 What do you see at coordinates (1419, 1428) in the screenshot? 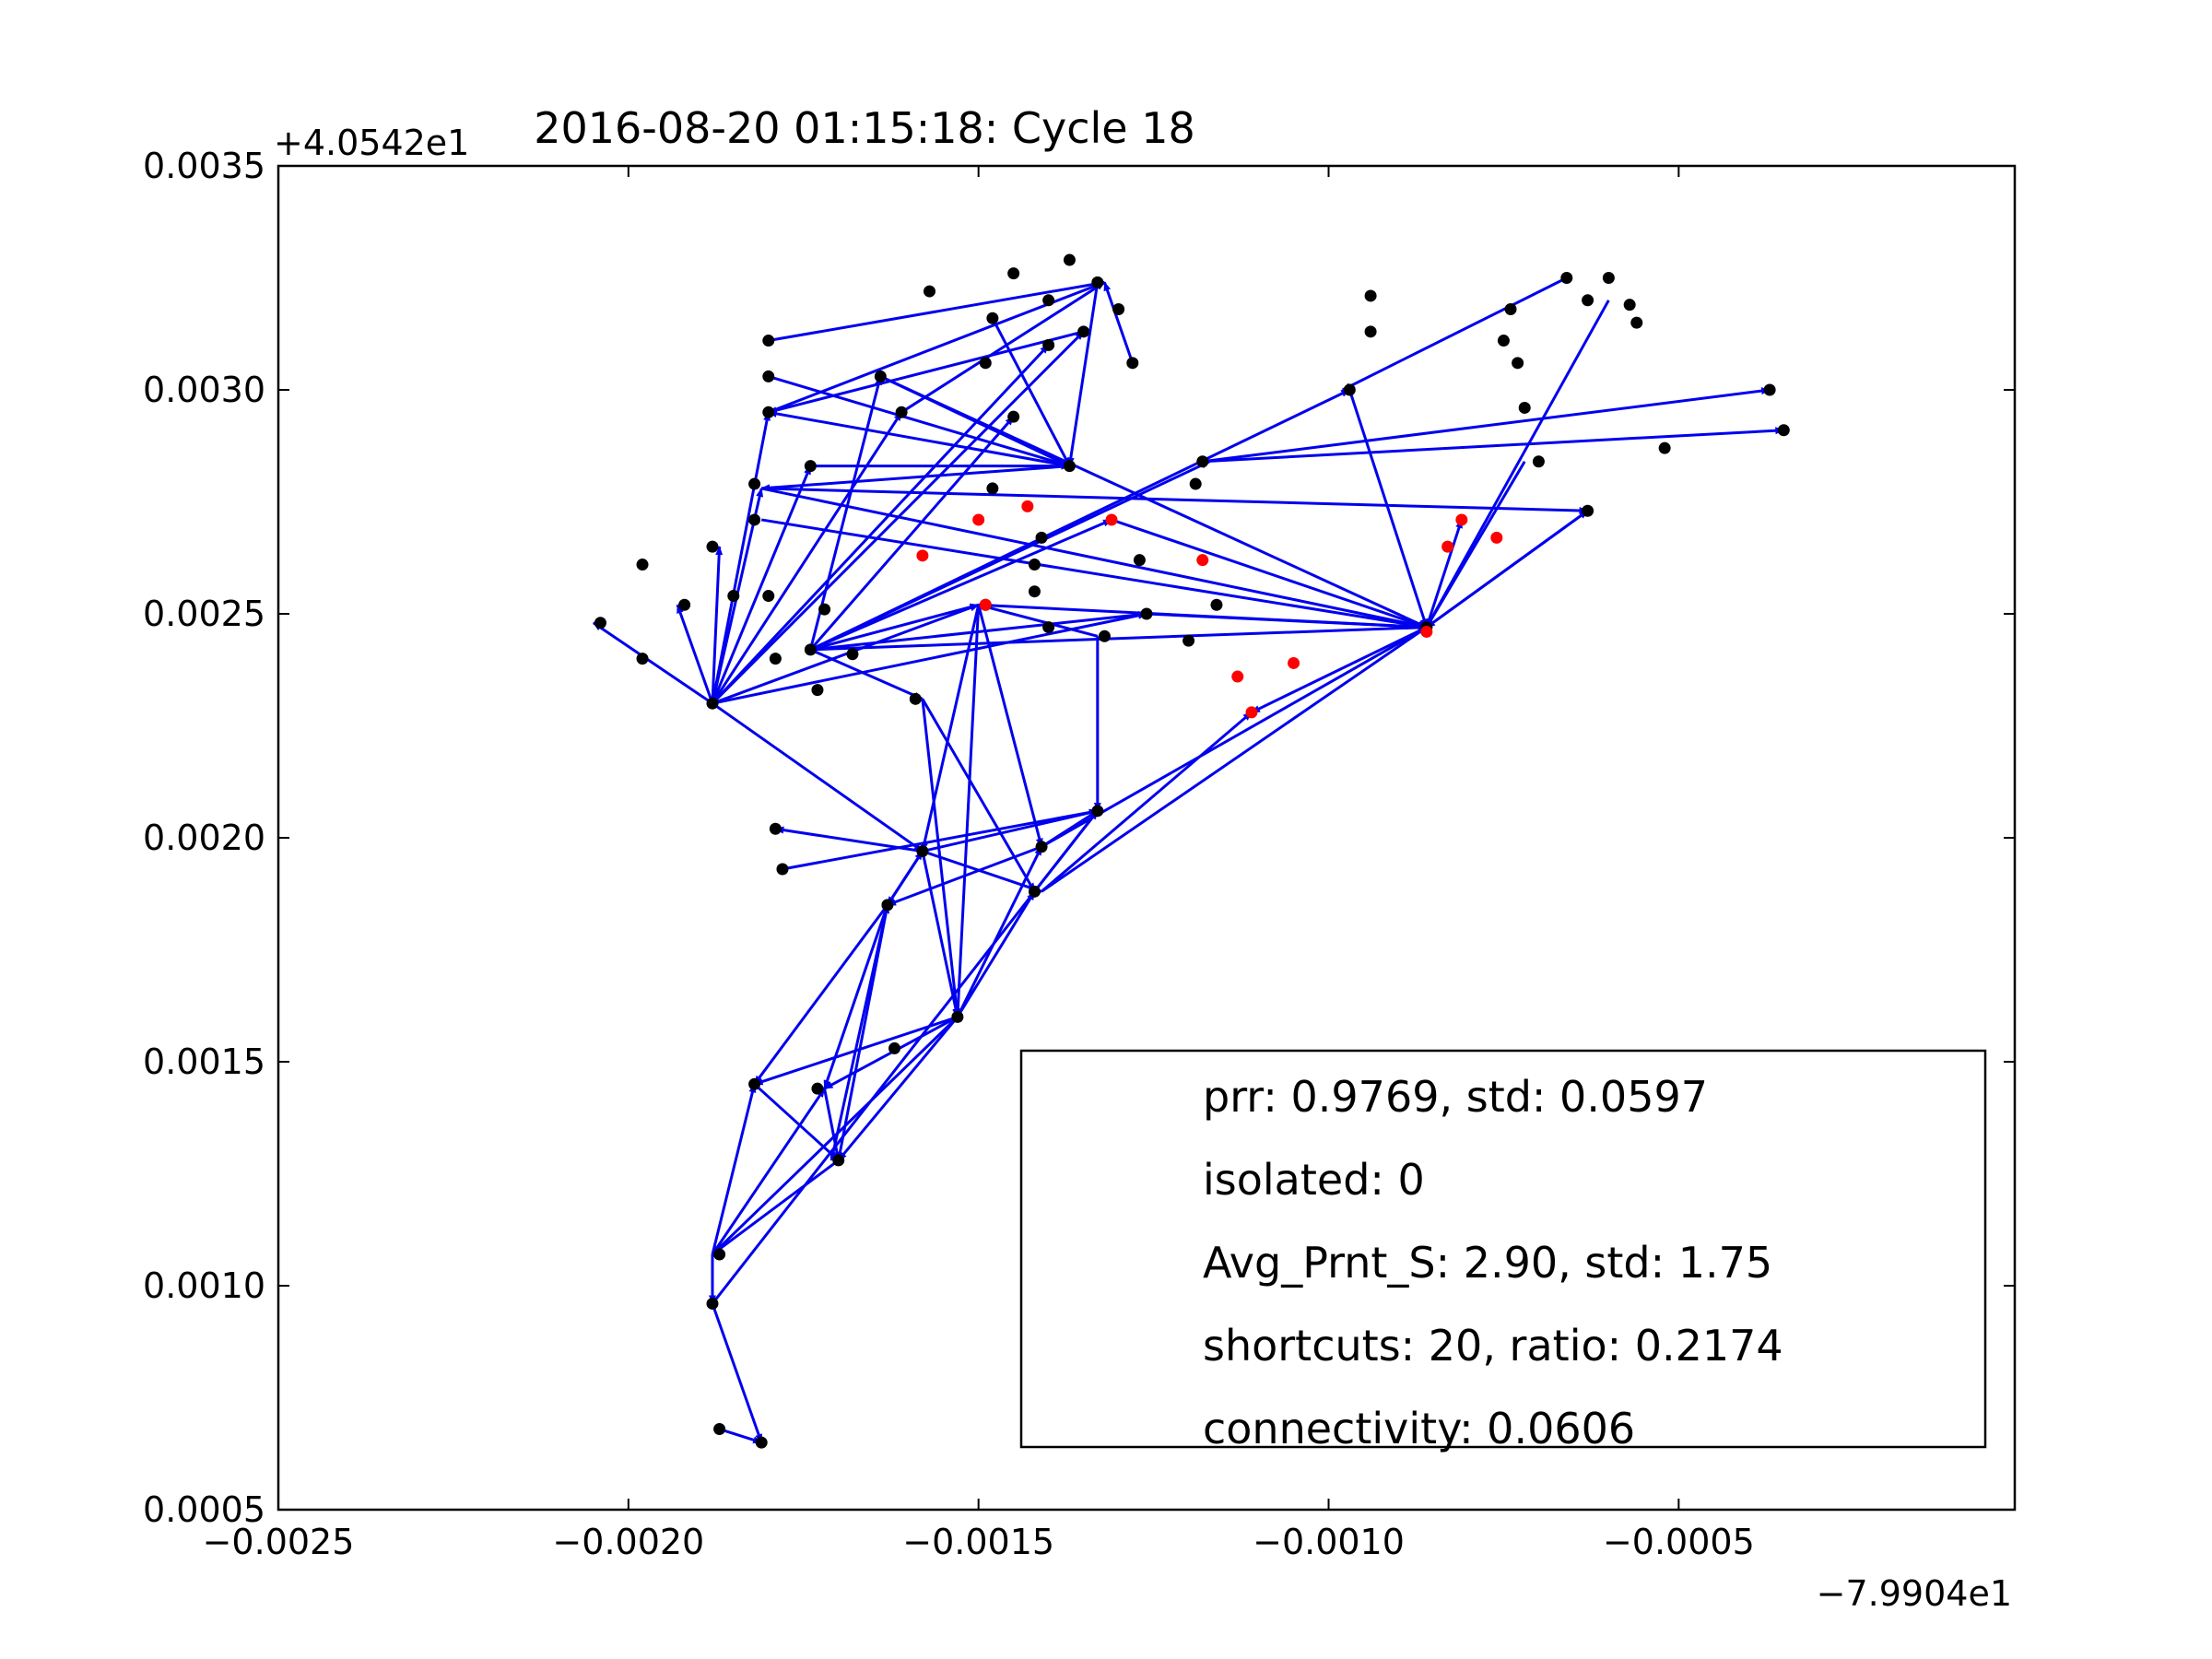
I see `legend-line-connectivity: connectivity: 0.0606` at bounding box center [1419, 1428].